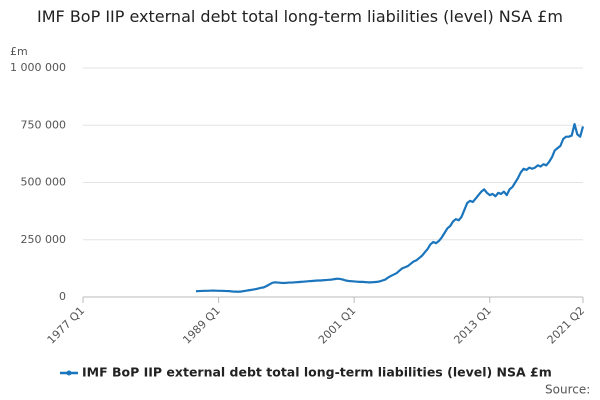  I want to click on legend-marker, so click(69, 373).